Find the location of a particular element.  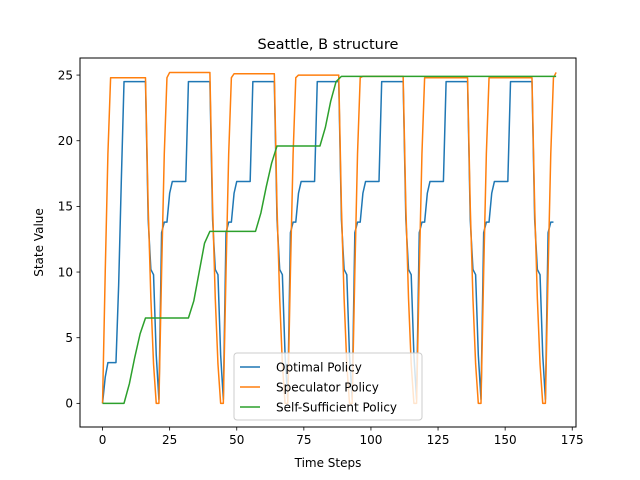

x-tick-label: 0 is located at coordinates (103, 440).